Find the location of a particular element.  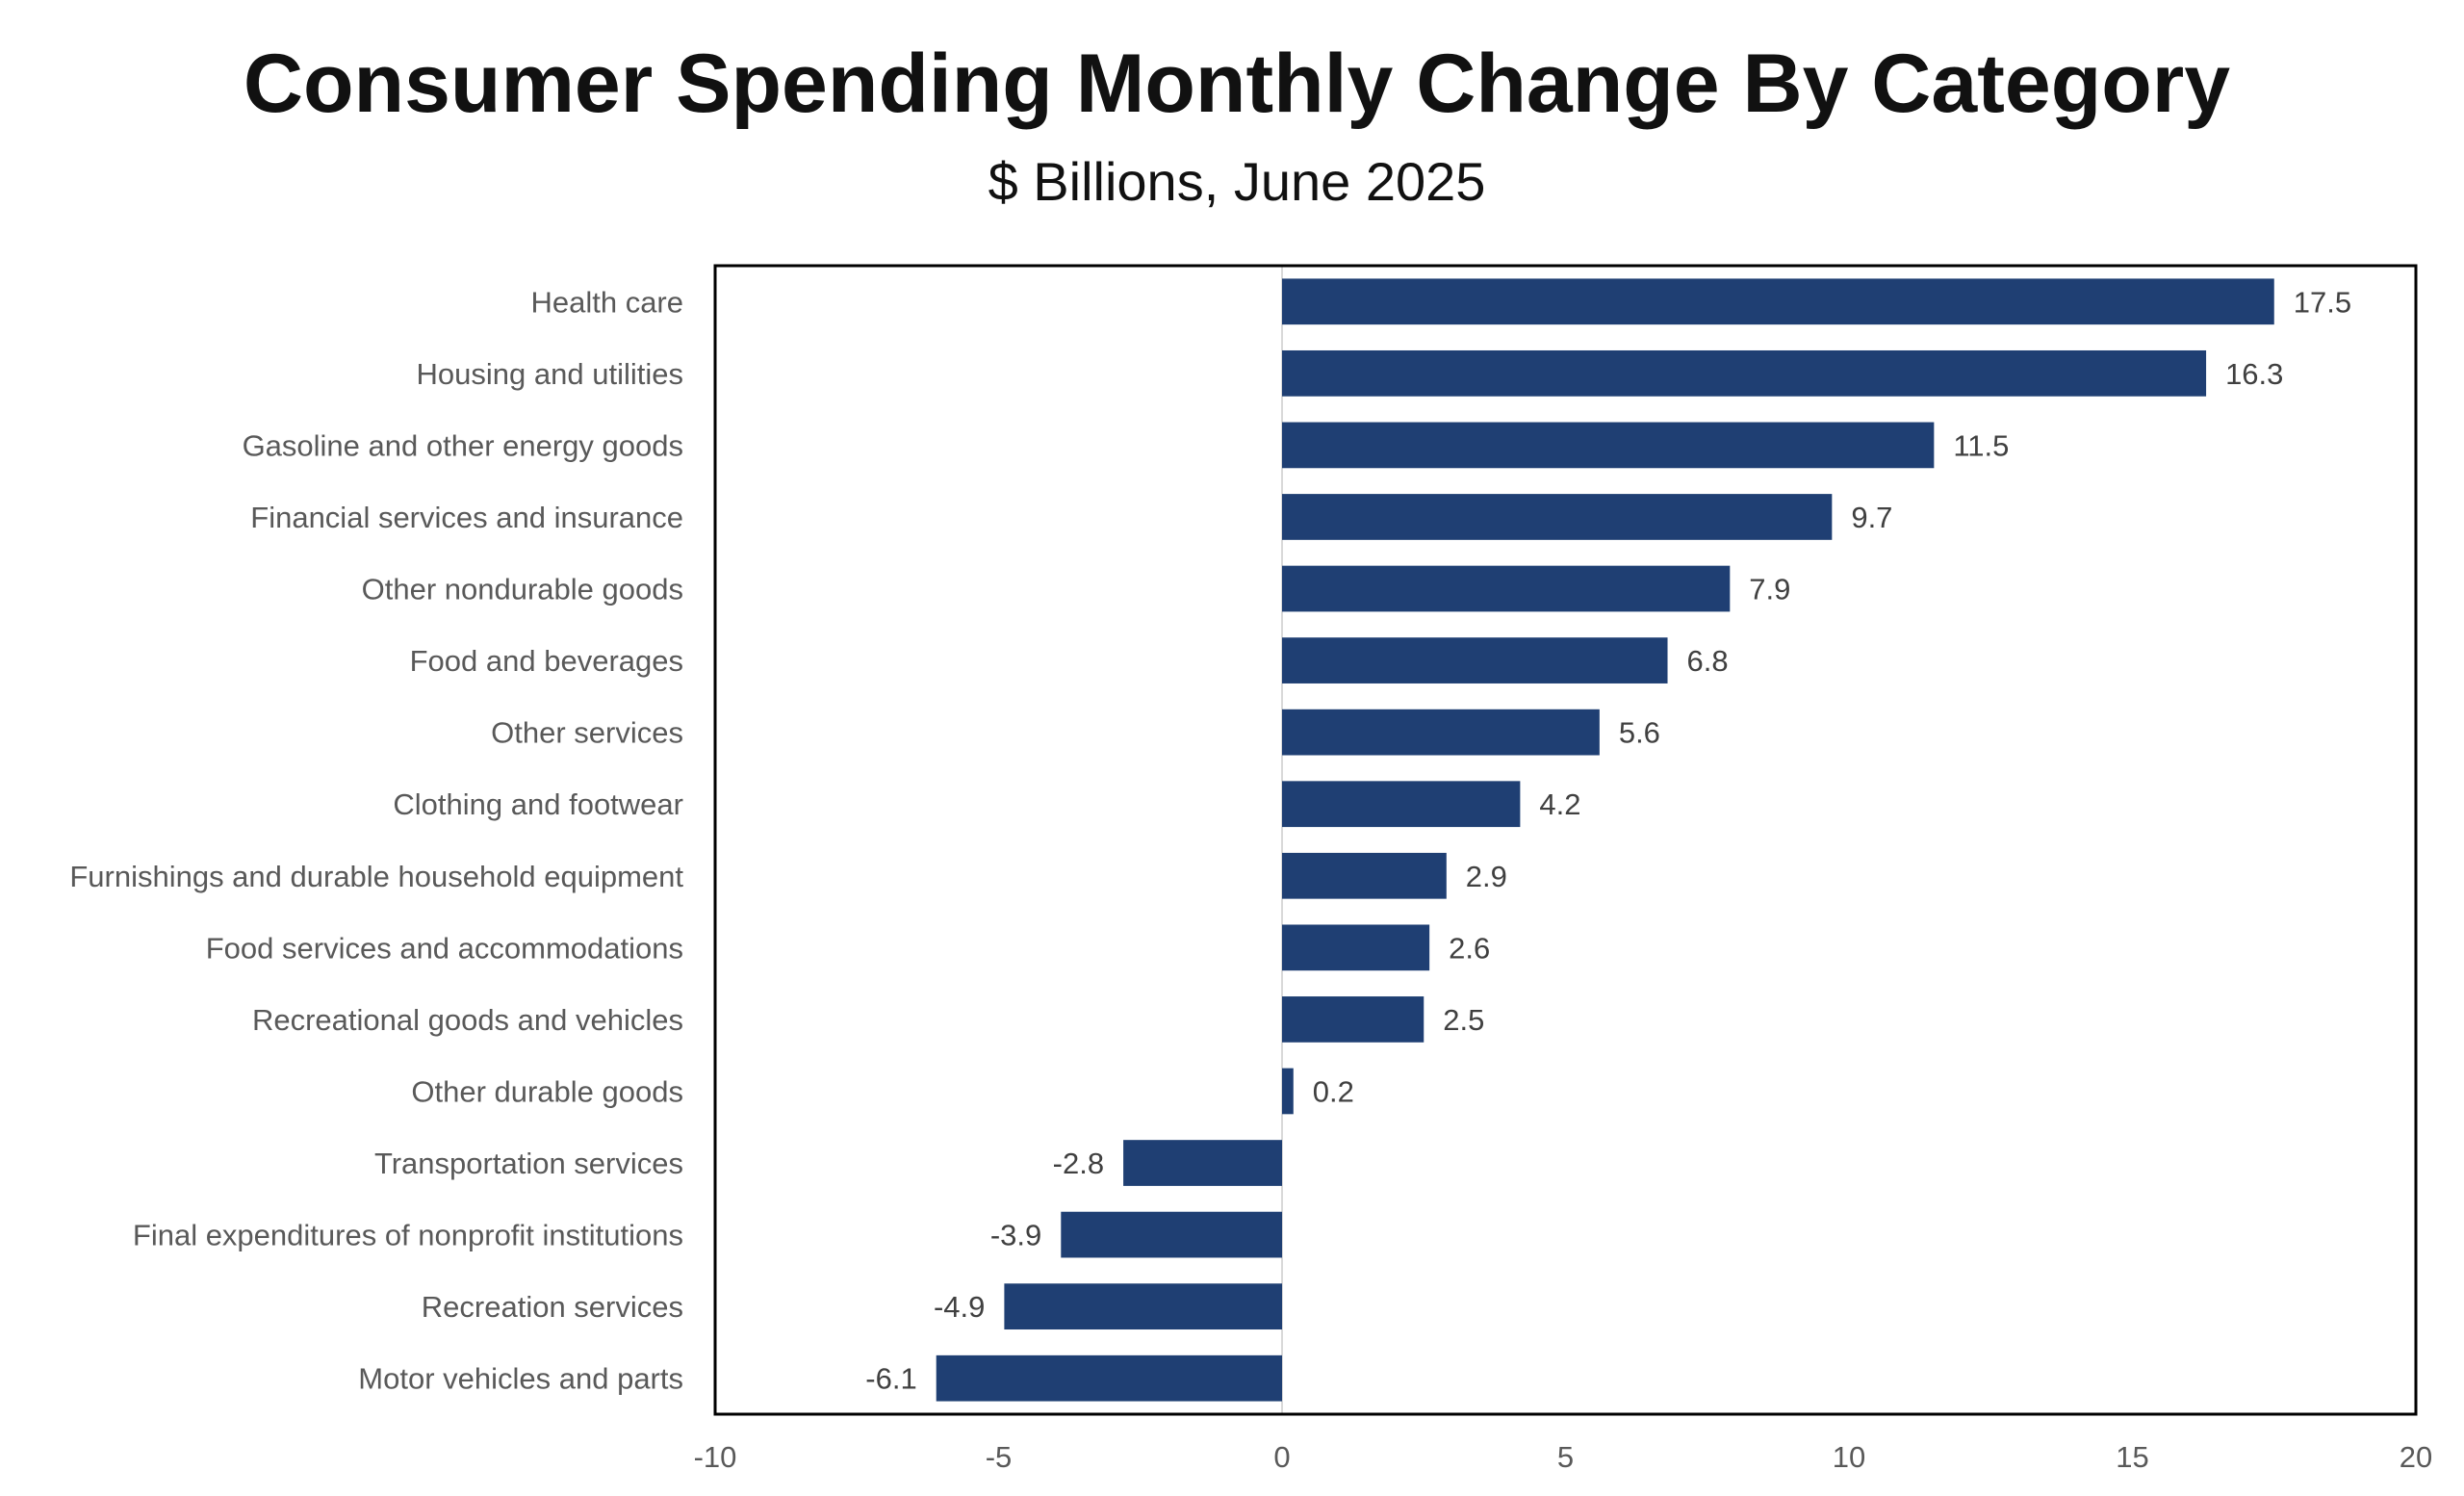

data-label: 2.5 is located at coordinates (1463, 1020).